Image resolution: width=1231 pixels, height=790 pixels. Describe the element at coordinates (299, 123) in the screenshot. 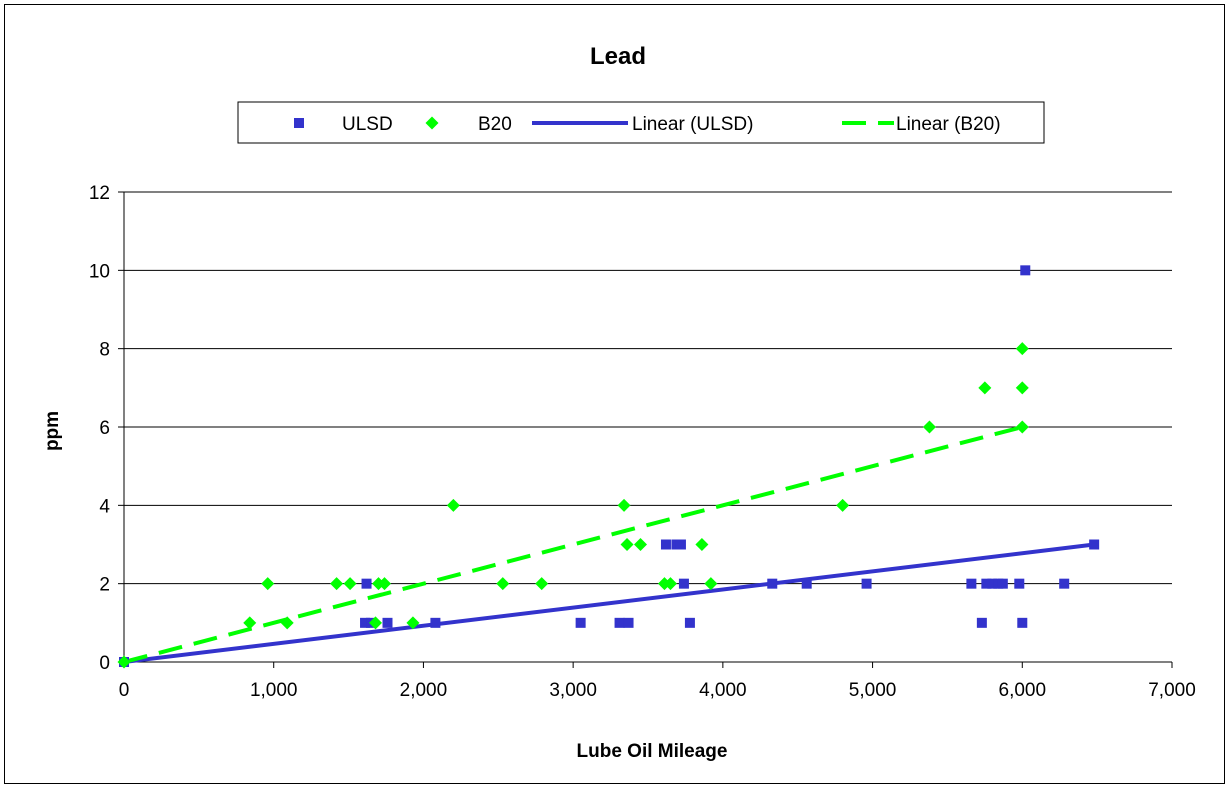

I see `legend-ulsd-marker` at that location.